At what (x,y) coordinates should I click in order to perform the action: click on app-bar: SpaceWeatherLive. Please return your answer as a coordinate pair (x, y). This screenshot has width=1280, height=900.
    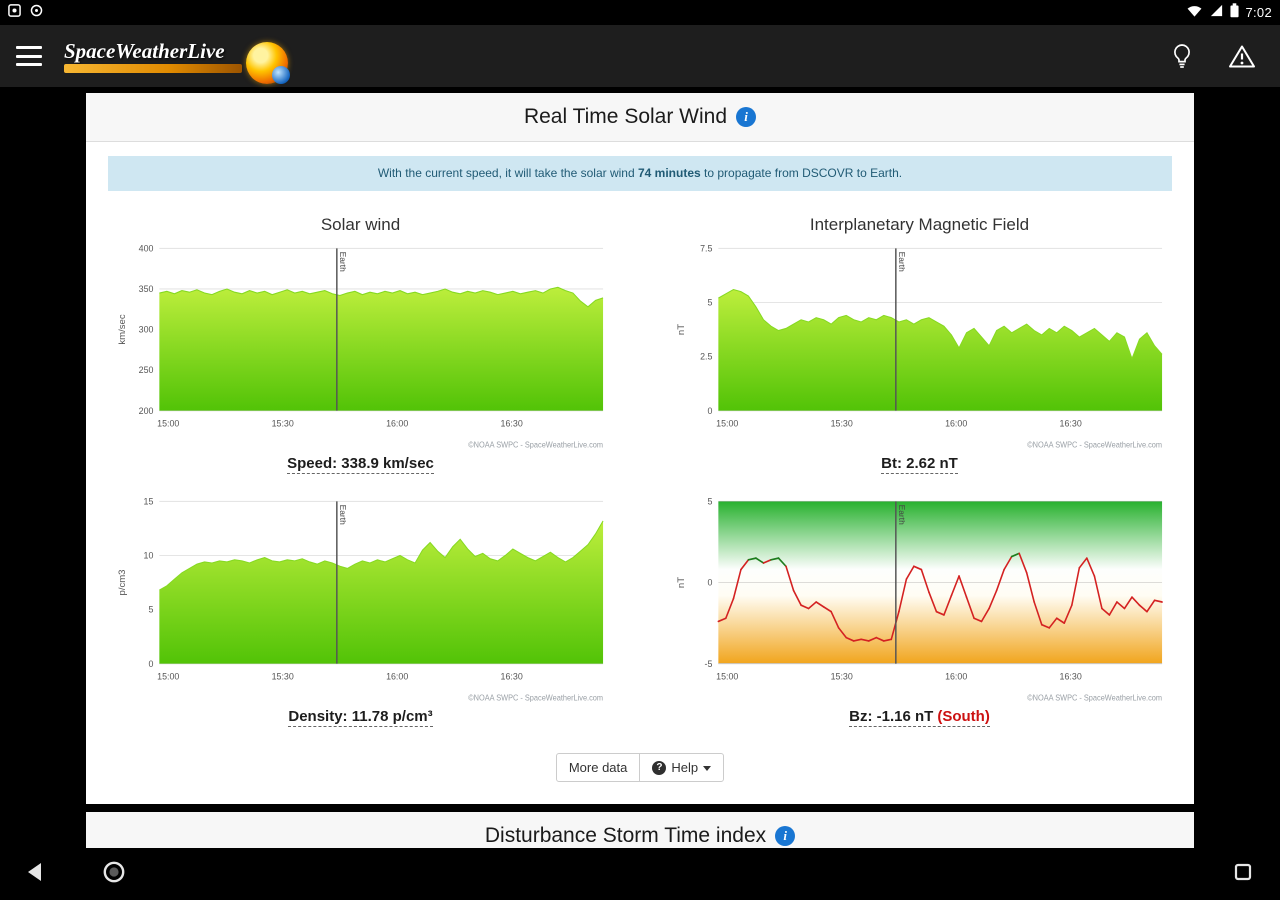
    Looking at the image, I should click on (640, 56).